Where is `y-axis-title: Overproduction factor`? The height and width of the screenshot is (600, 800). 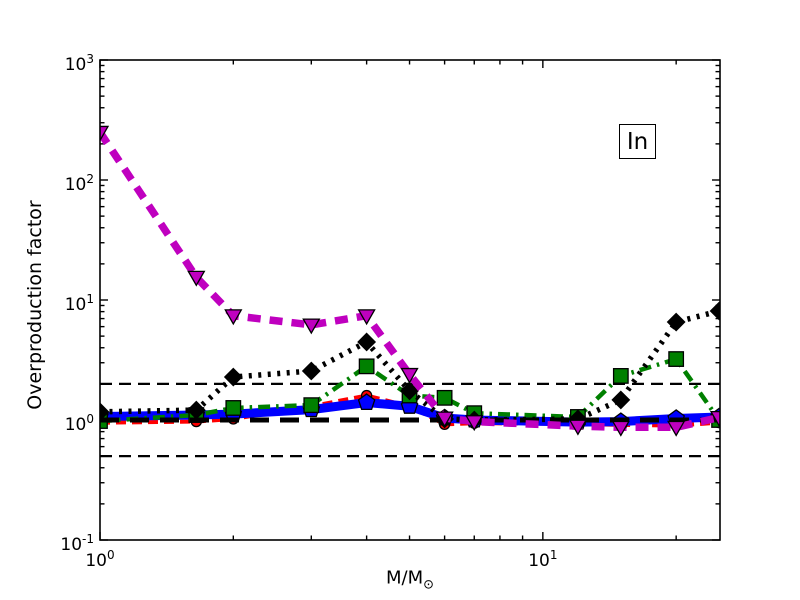 y-axis-title: Overproduction factor is located at coordinates (35, 305).